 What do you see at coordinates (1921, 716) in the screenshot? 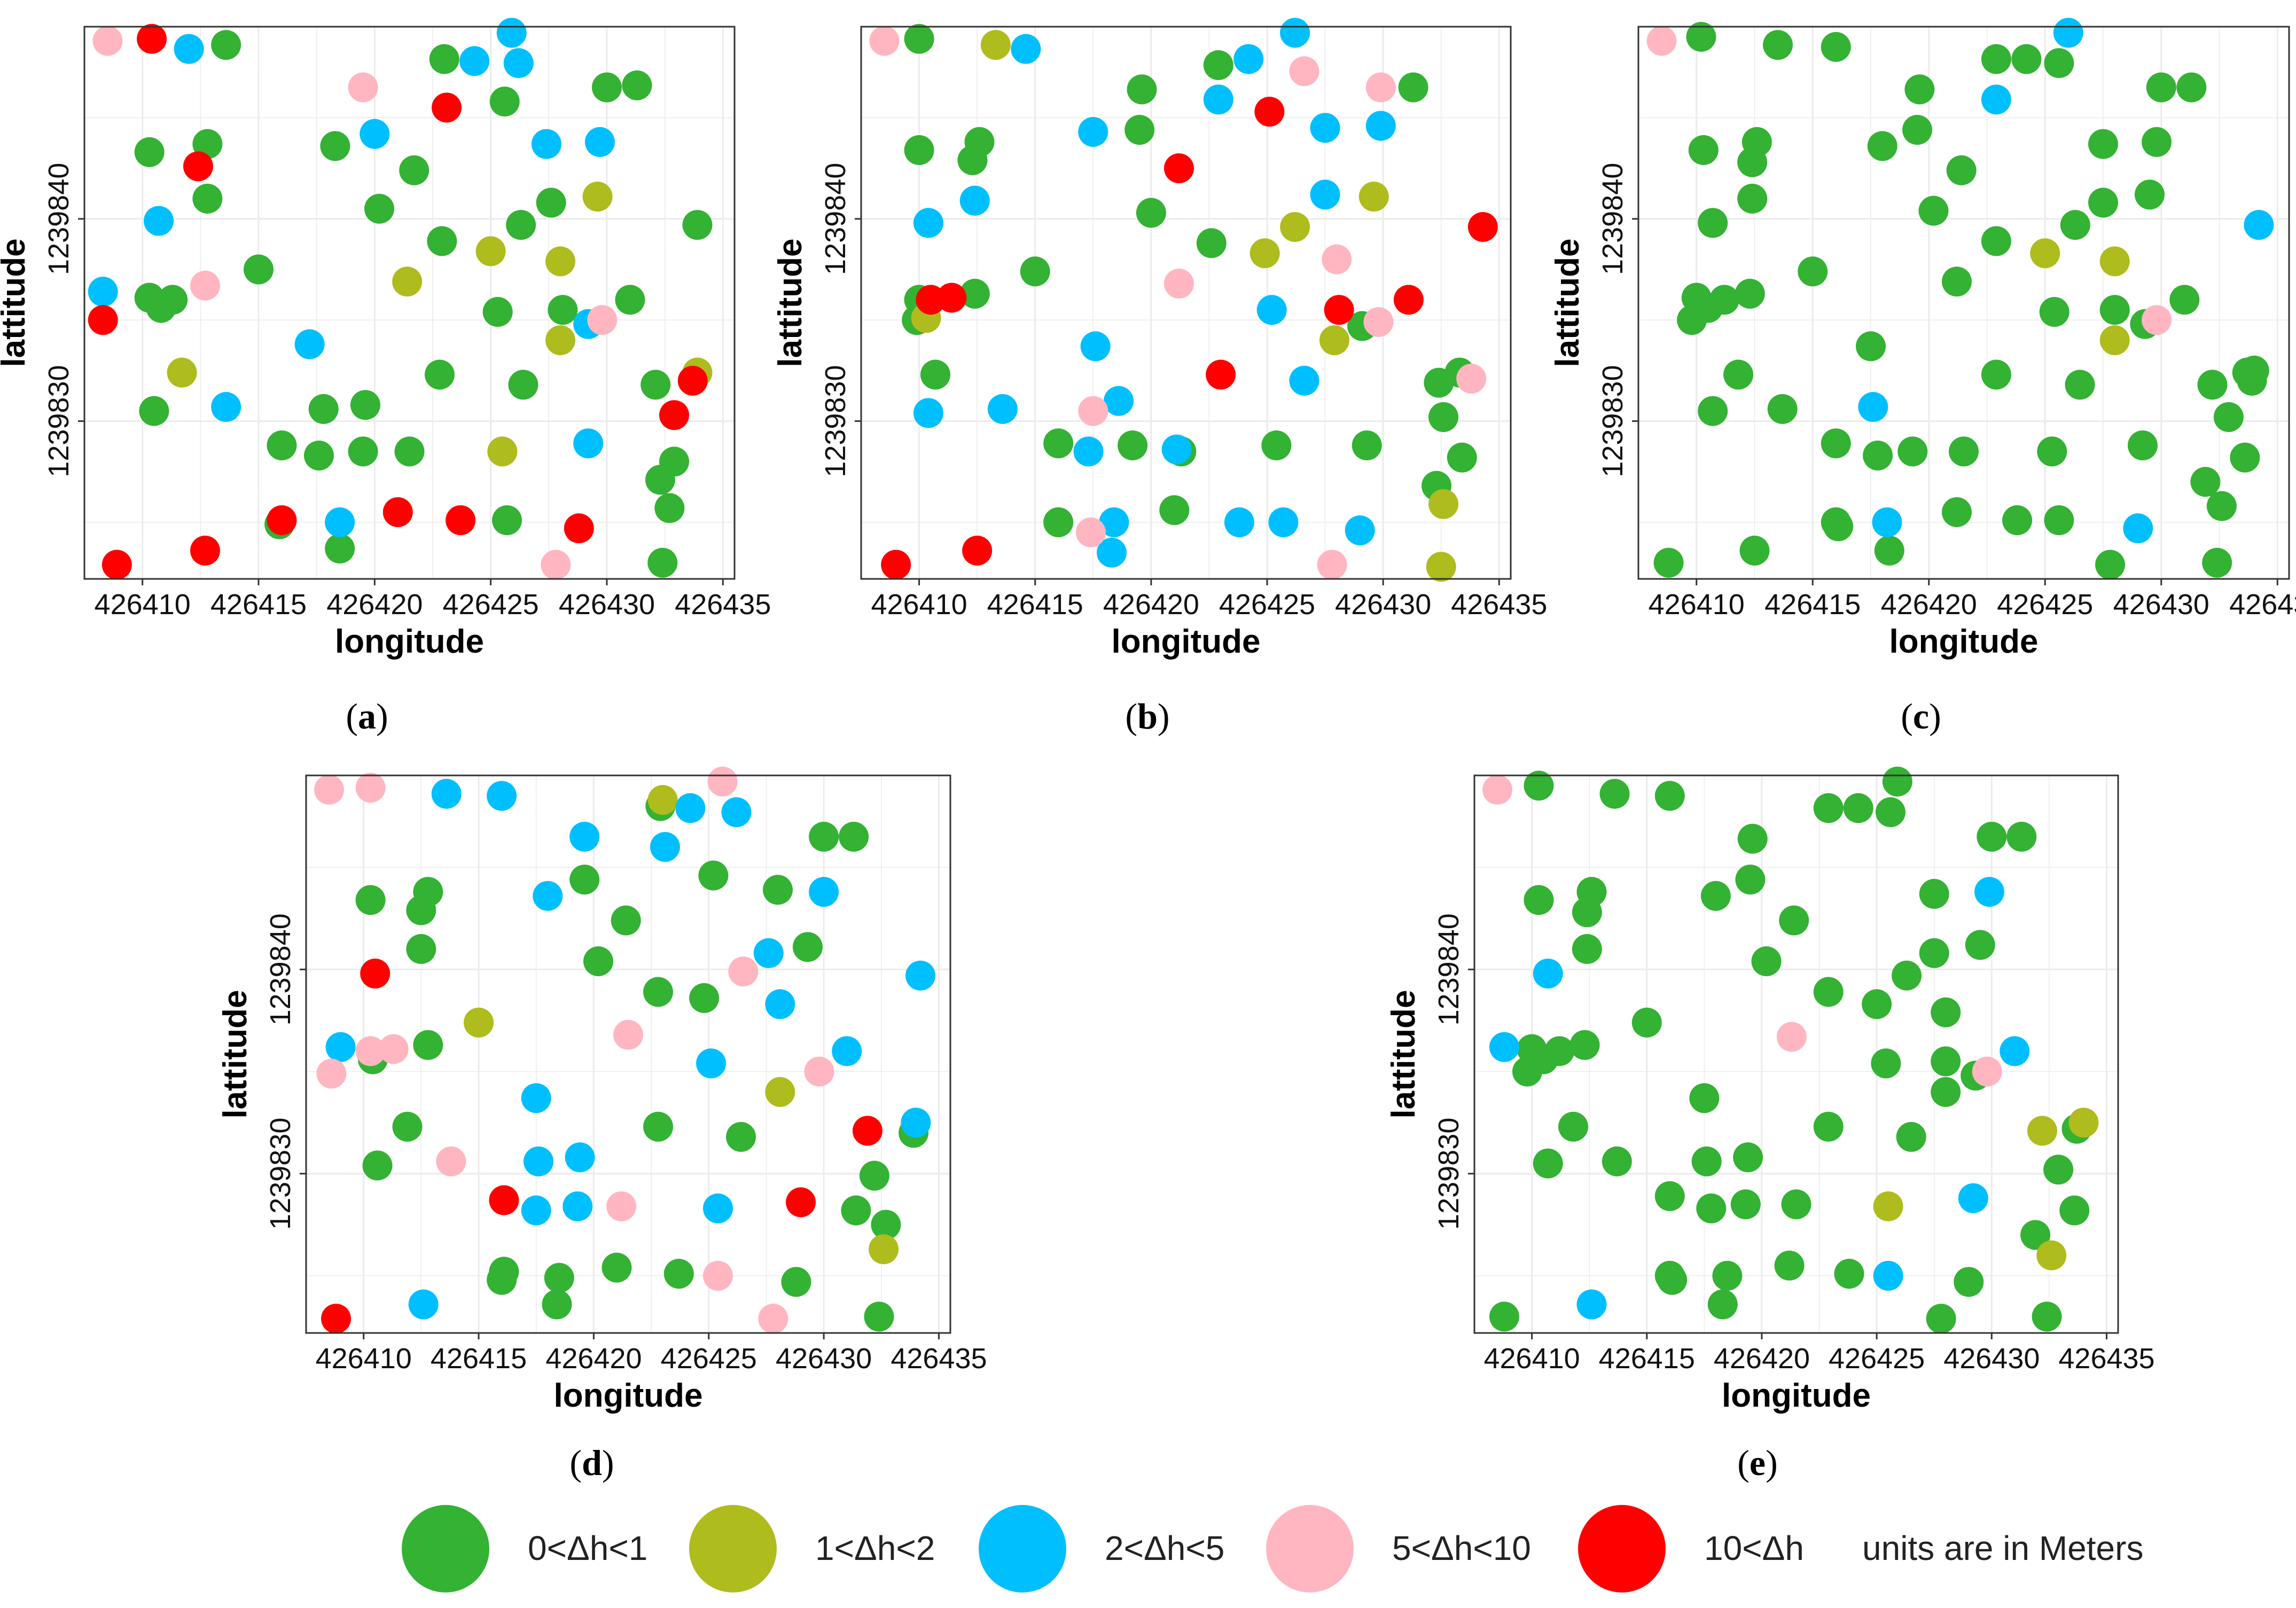
I see `panel-caption-c: (c)` at bounding box center [1921, 716].